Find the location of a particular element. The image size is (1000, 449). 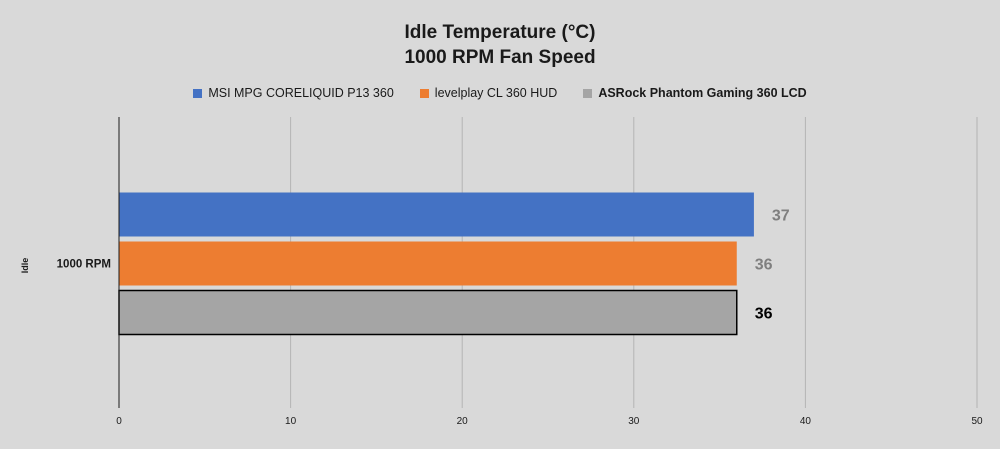

legend-item-series-1: levelplay CL 360 HUD is located at coordinates (488, 93).